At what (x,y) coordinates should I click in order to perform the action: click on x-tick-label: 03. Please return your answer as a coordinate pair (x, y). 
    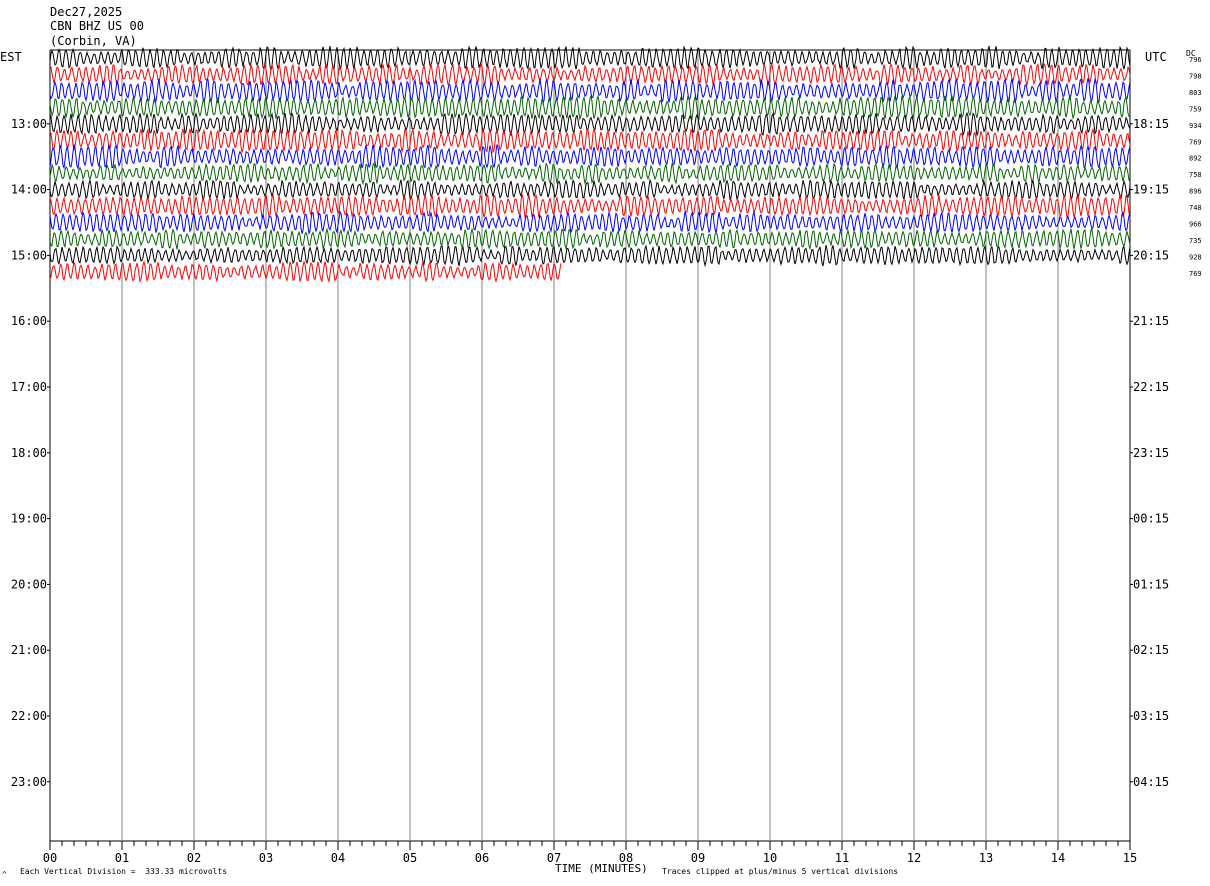
    Looking at the image, I should click on (266, 858).